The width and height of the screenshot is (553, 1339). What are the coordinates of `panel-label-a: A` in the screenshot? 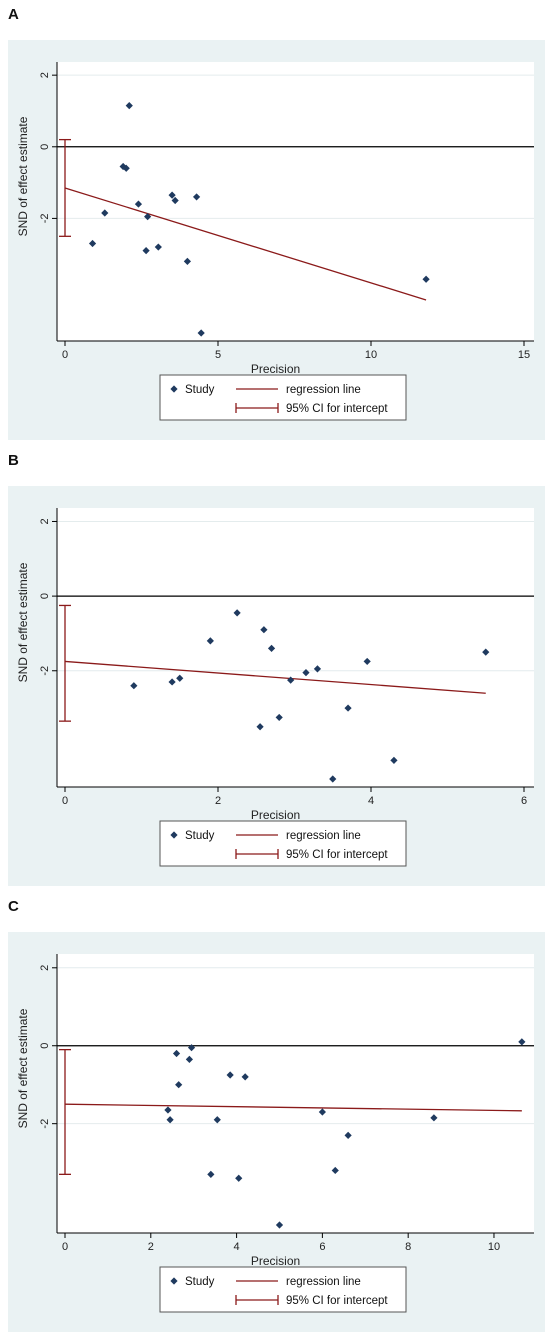 It's located at (13, 14).